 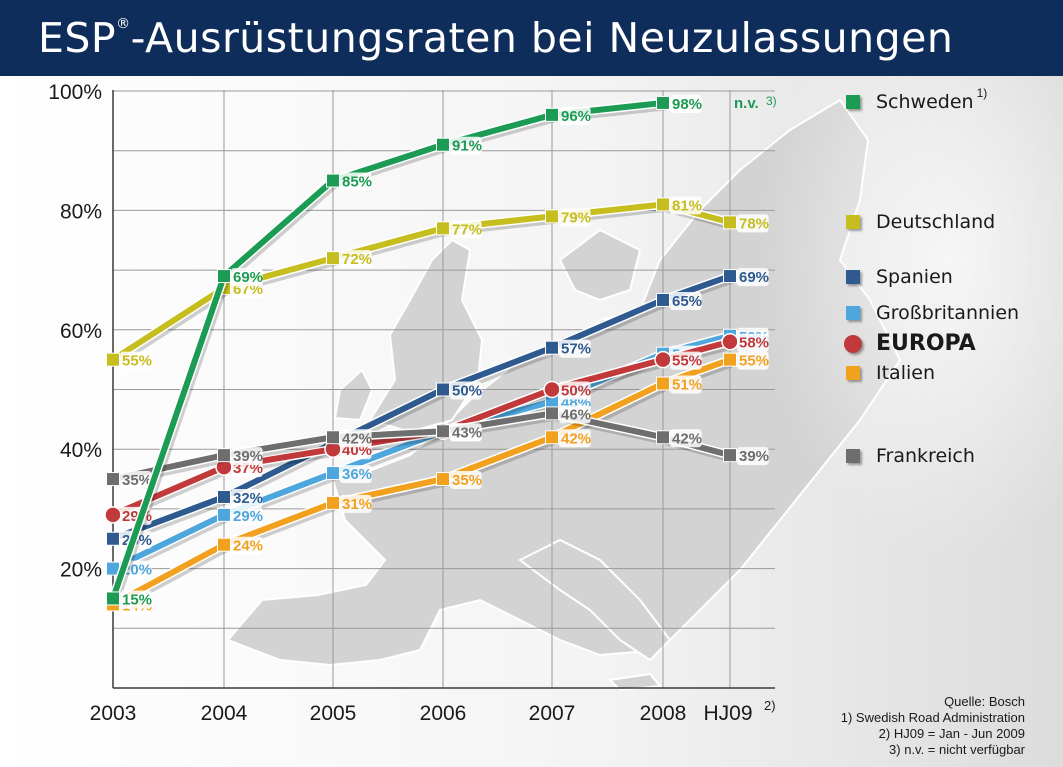 I want to click on legend-item: Frankreich, so click(x=910, y=456).